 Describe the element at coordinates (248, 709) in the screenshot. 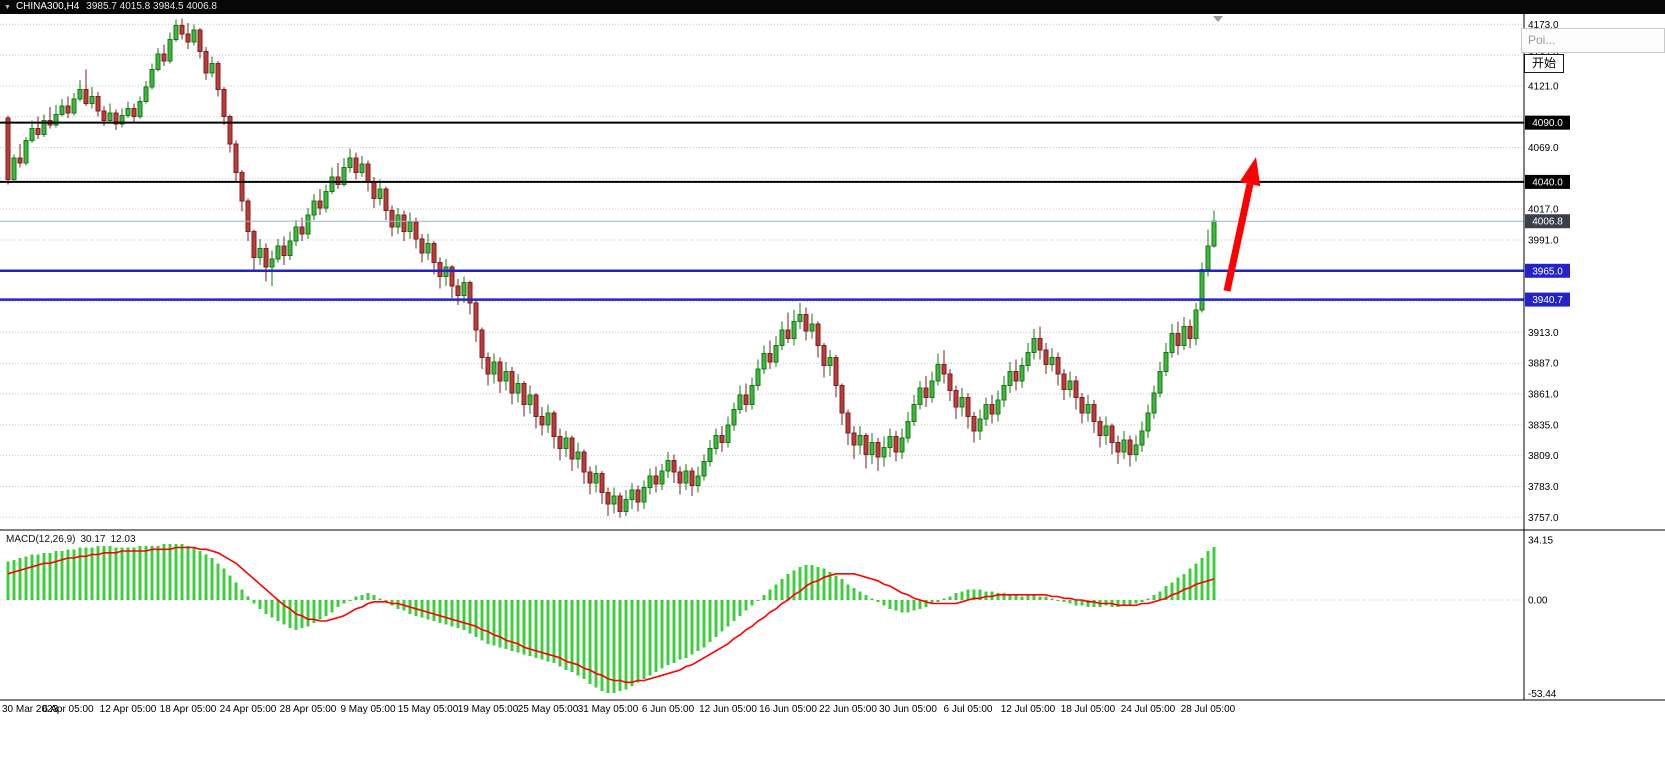

I see `svg-text: 24 Apr 05:00` at that location.